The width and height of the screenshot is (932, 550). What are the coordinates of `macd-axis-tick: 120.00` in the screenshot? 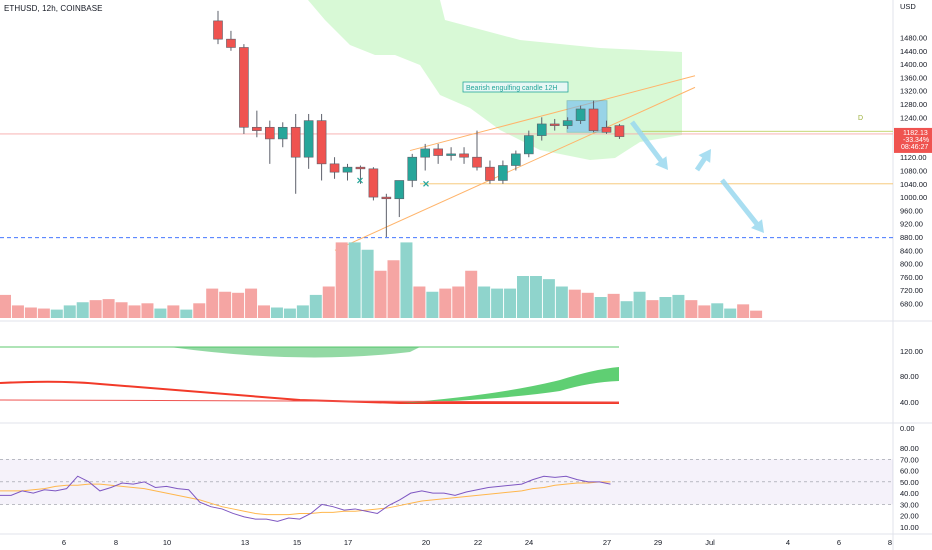 It's located at (911, 351).